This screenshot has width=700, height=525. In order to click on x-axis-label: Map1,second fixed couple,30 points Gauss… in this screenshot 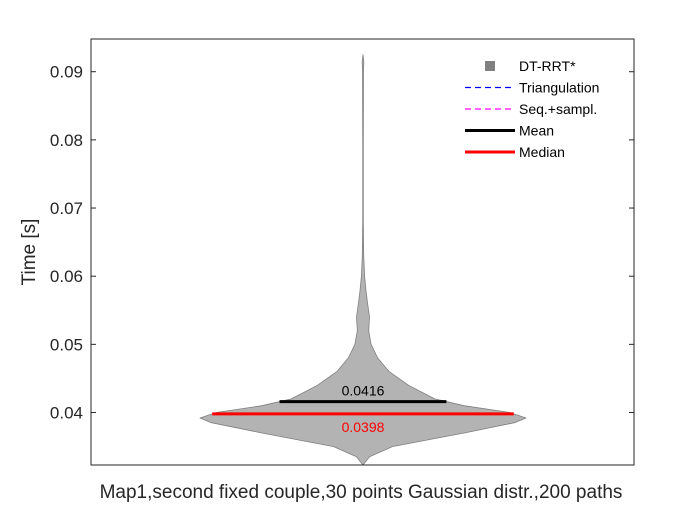, I will do `click(361, 492)`.